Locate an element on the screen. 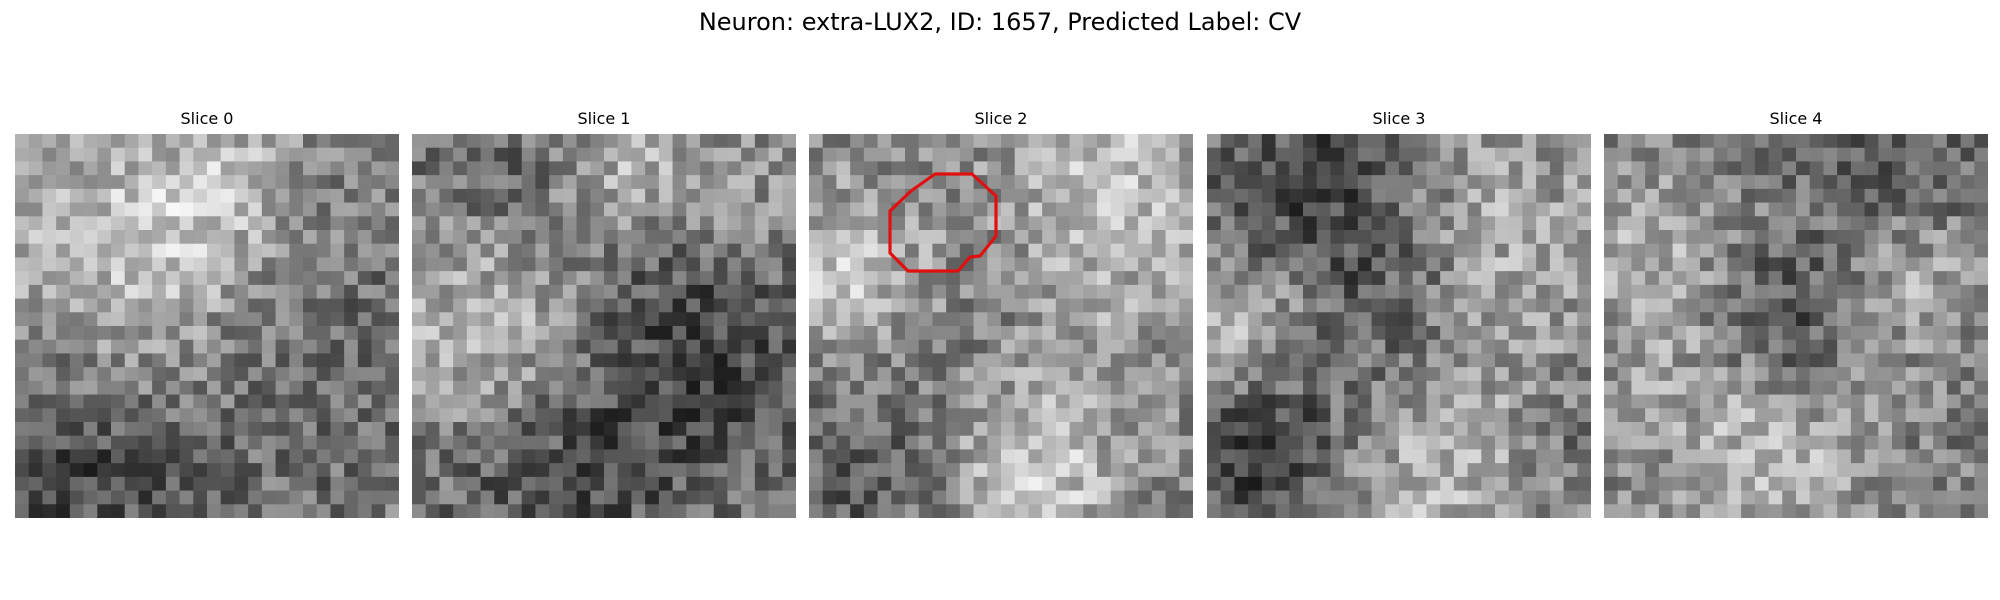  slice-panel-4: Slice 4 is located at coordinates (1796, 313).